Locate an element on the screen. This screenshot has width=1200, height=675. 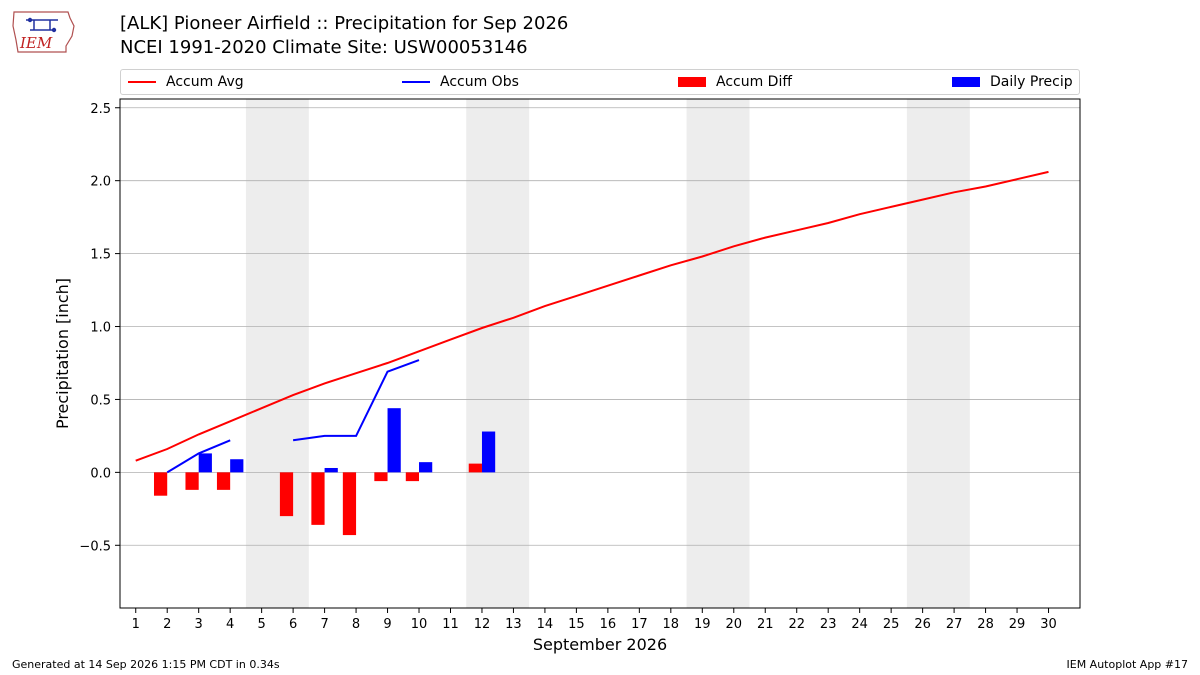
x-tick-label: 20 is located at coordinates (733, 624).